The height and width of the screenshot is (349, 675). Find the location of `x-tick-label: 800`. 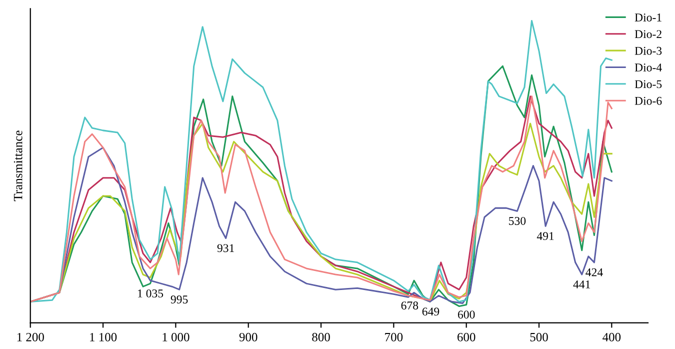

x-tick-label: 800 is located at coordinates (321, 337).